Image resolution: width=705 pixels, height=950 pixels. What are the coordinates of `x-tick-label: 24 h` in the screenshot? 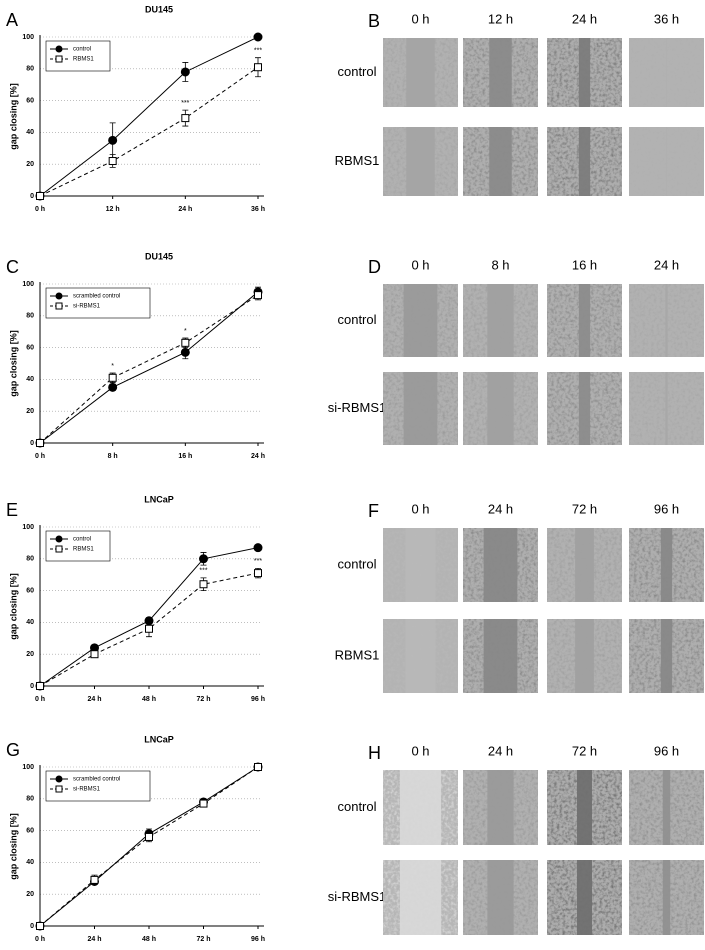 It's located at (258, 456).